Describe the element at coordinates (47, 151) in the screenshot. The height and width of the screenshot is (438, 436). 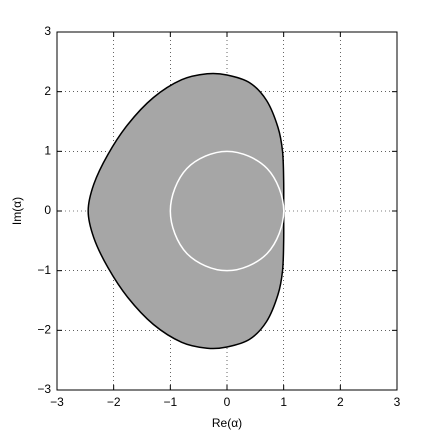
I see `y-tick-label: 1` at that location.